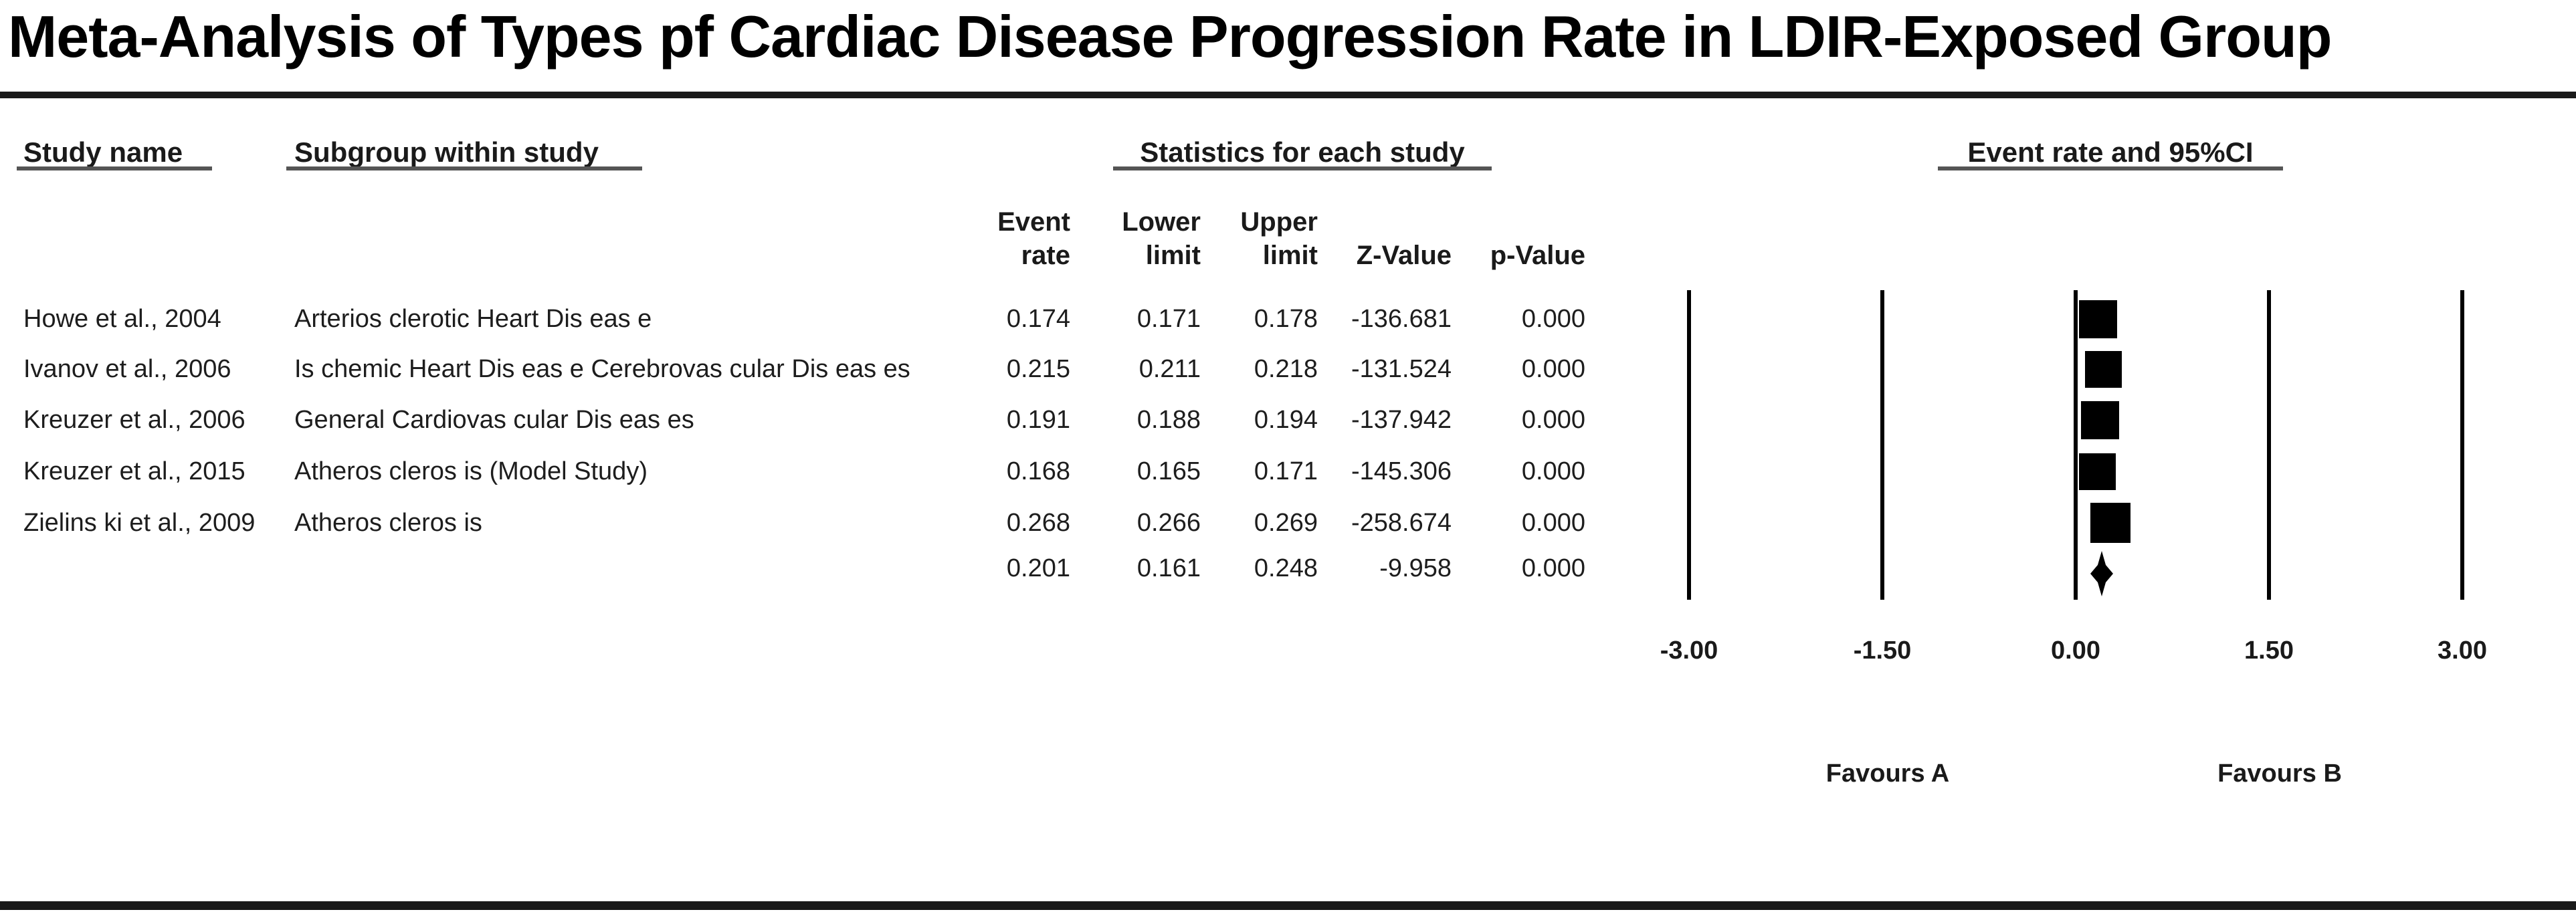  What do you see at coordinates (494, 420) in the screenshot?
I see `subgroup-cell: General Cardiovas cular Dis eas es` at bounding box center [494, 420].